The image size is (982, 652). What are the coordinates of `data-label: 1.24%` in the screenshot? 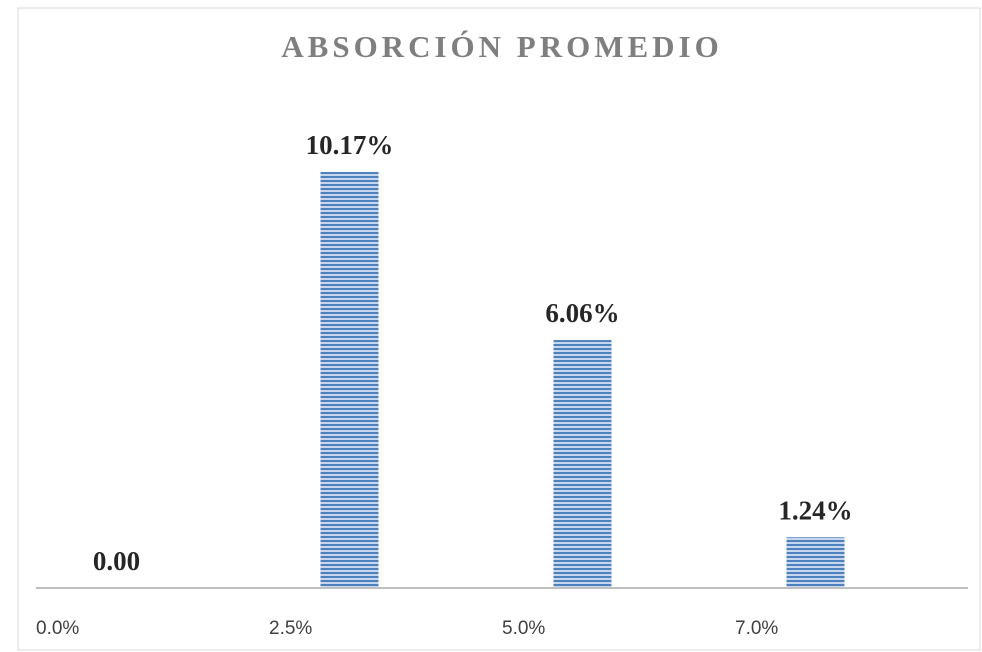 It's located at (815, 510).